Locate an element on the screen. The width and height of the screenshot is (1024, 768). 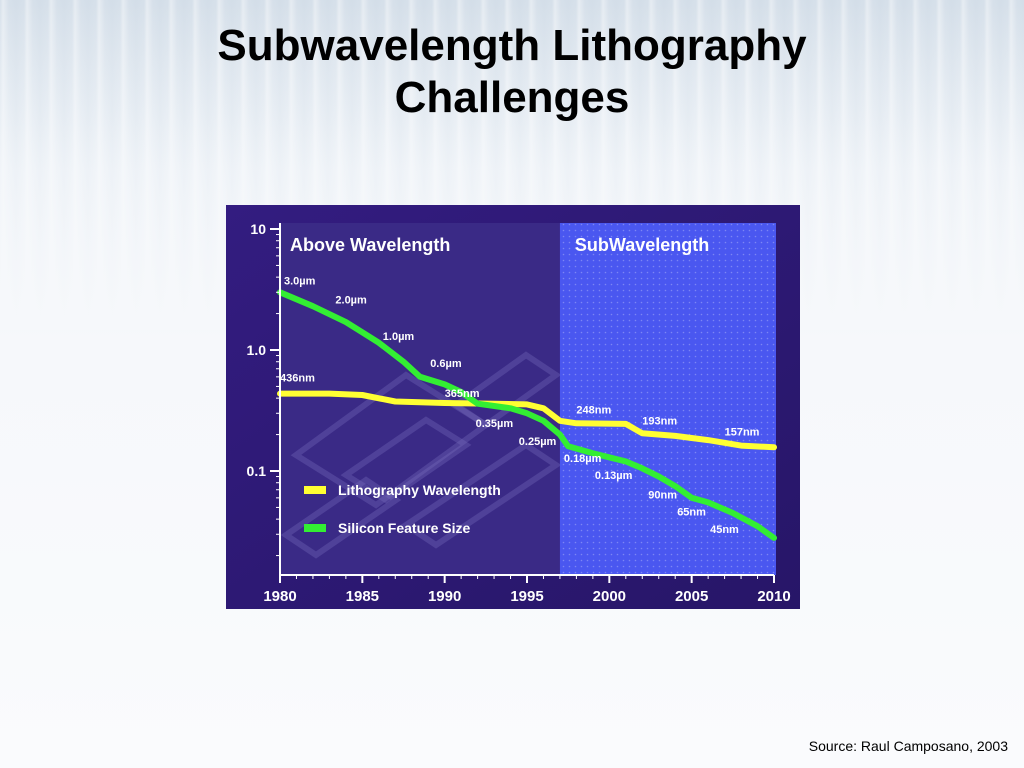
data-label: 3.0µm is located at coordinates (300, 281).